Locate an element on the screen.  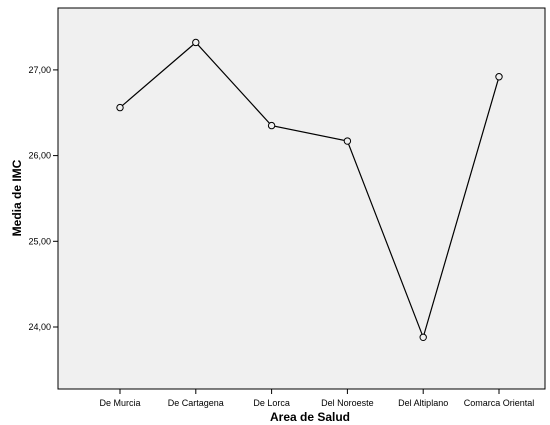
y-tick-label: 24,00 is located at coordinates (39, 327).